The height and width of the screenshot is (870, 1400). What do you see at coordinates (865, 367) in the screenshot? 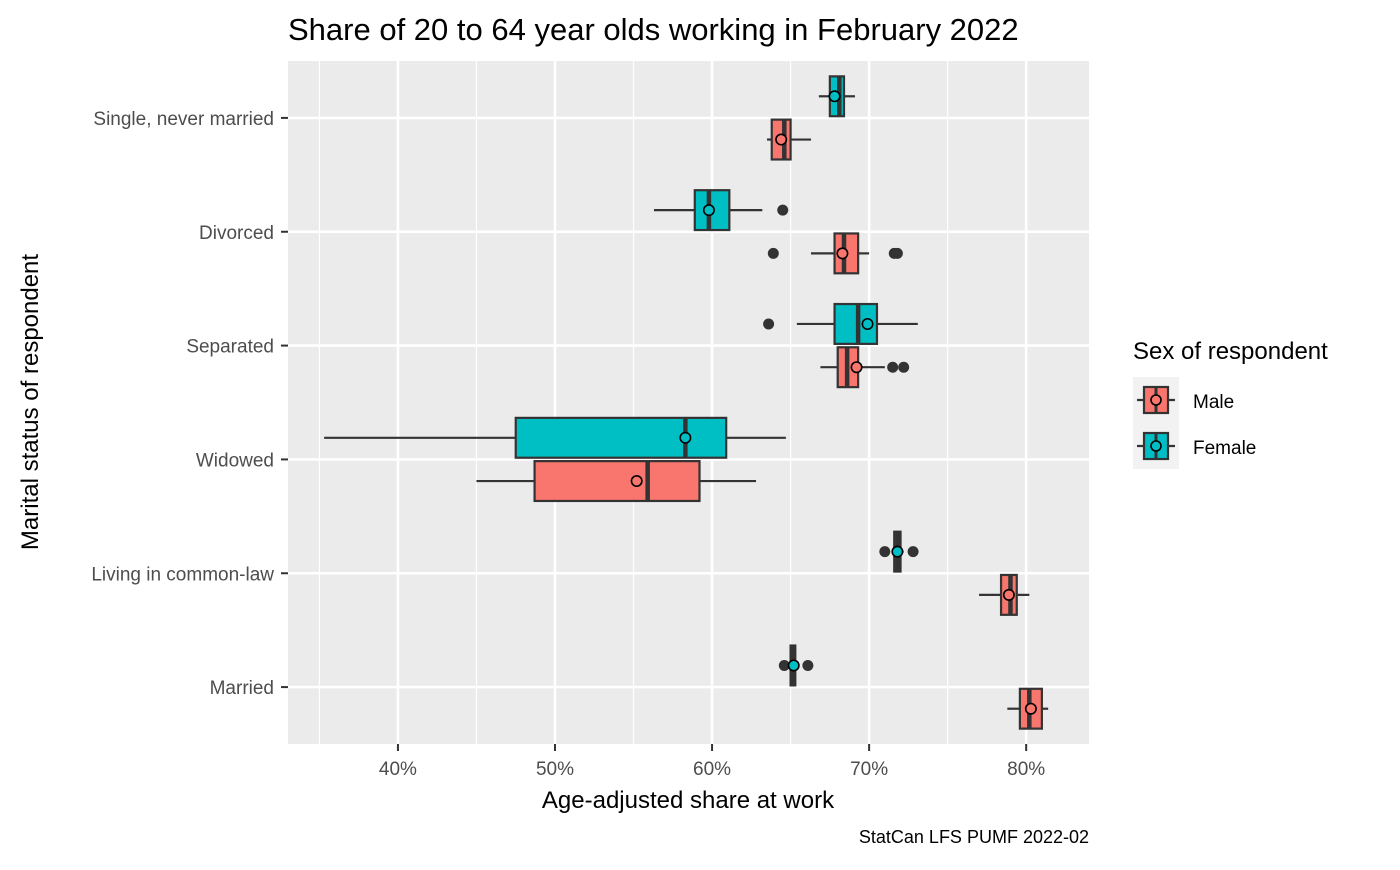
I see `box-male-separated` at bounding box center [865, 367].